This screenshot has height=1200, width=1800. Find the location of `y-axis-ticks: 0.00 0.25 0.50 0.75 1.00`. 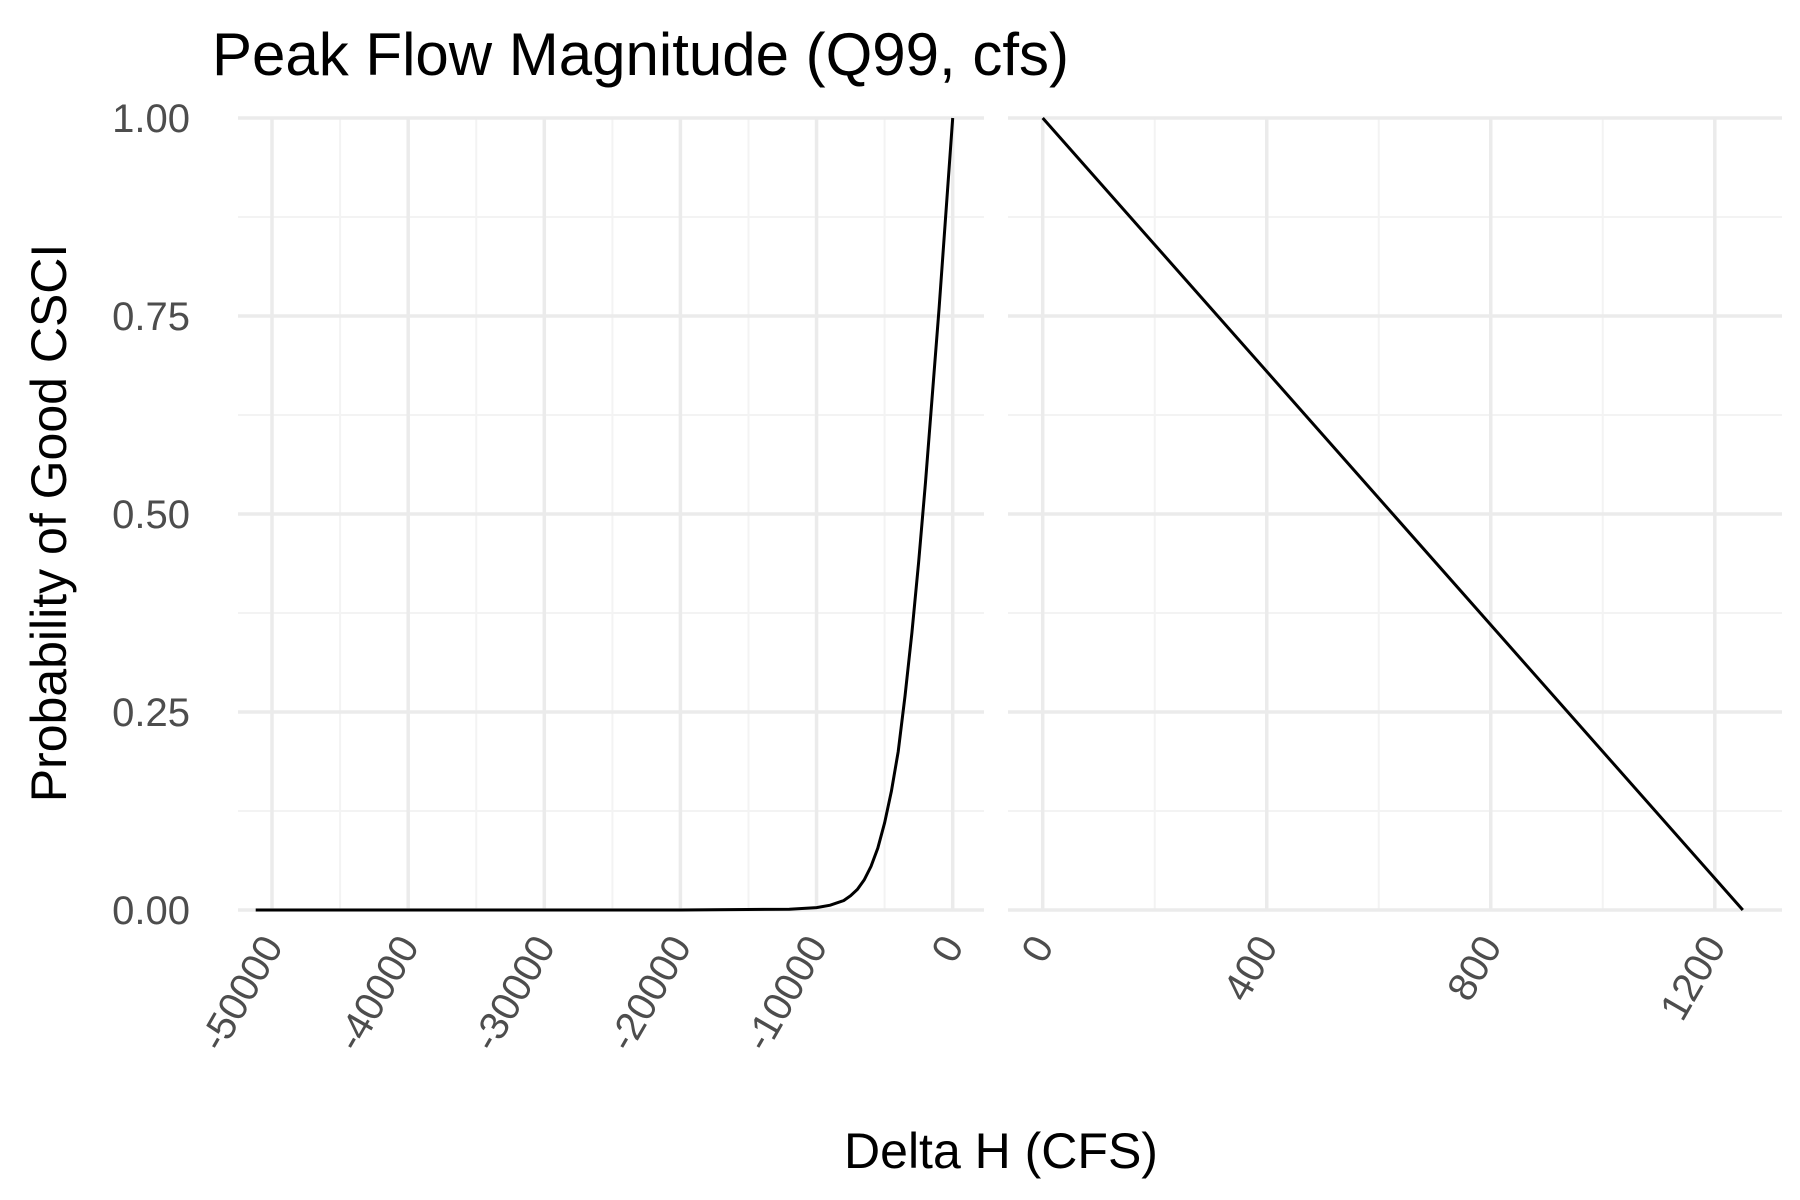

y-axis-ticks: 0.00 0.25 0.50 0.75 1.00 is located at coordinates (151, 515).